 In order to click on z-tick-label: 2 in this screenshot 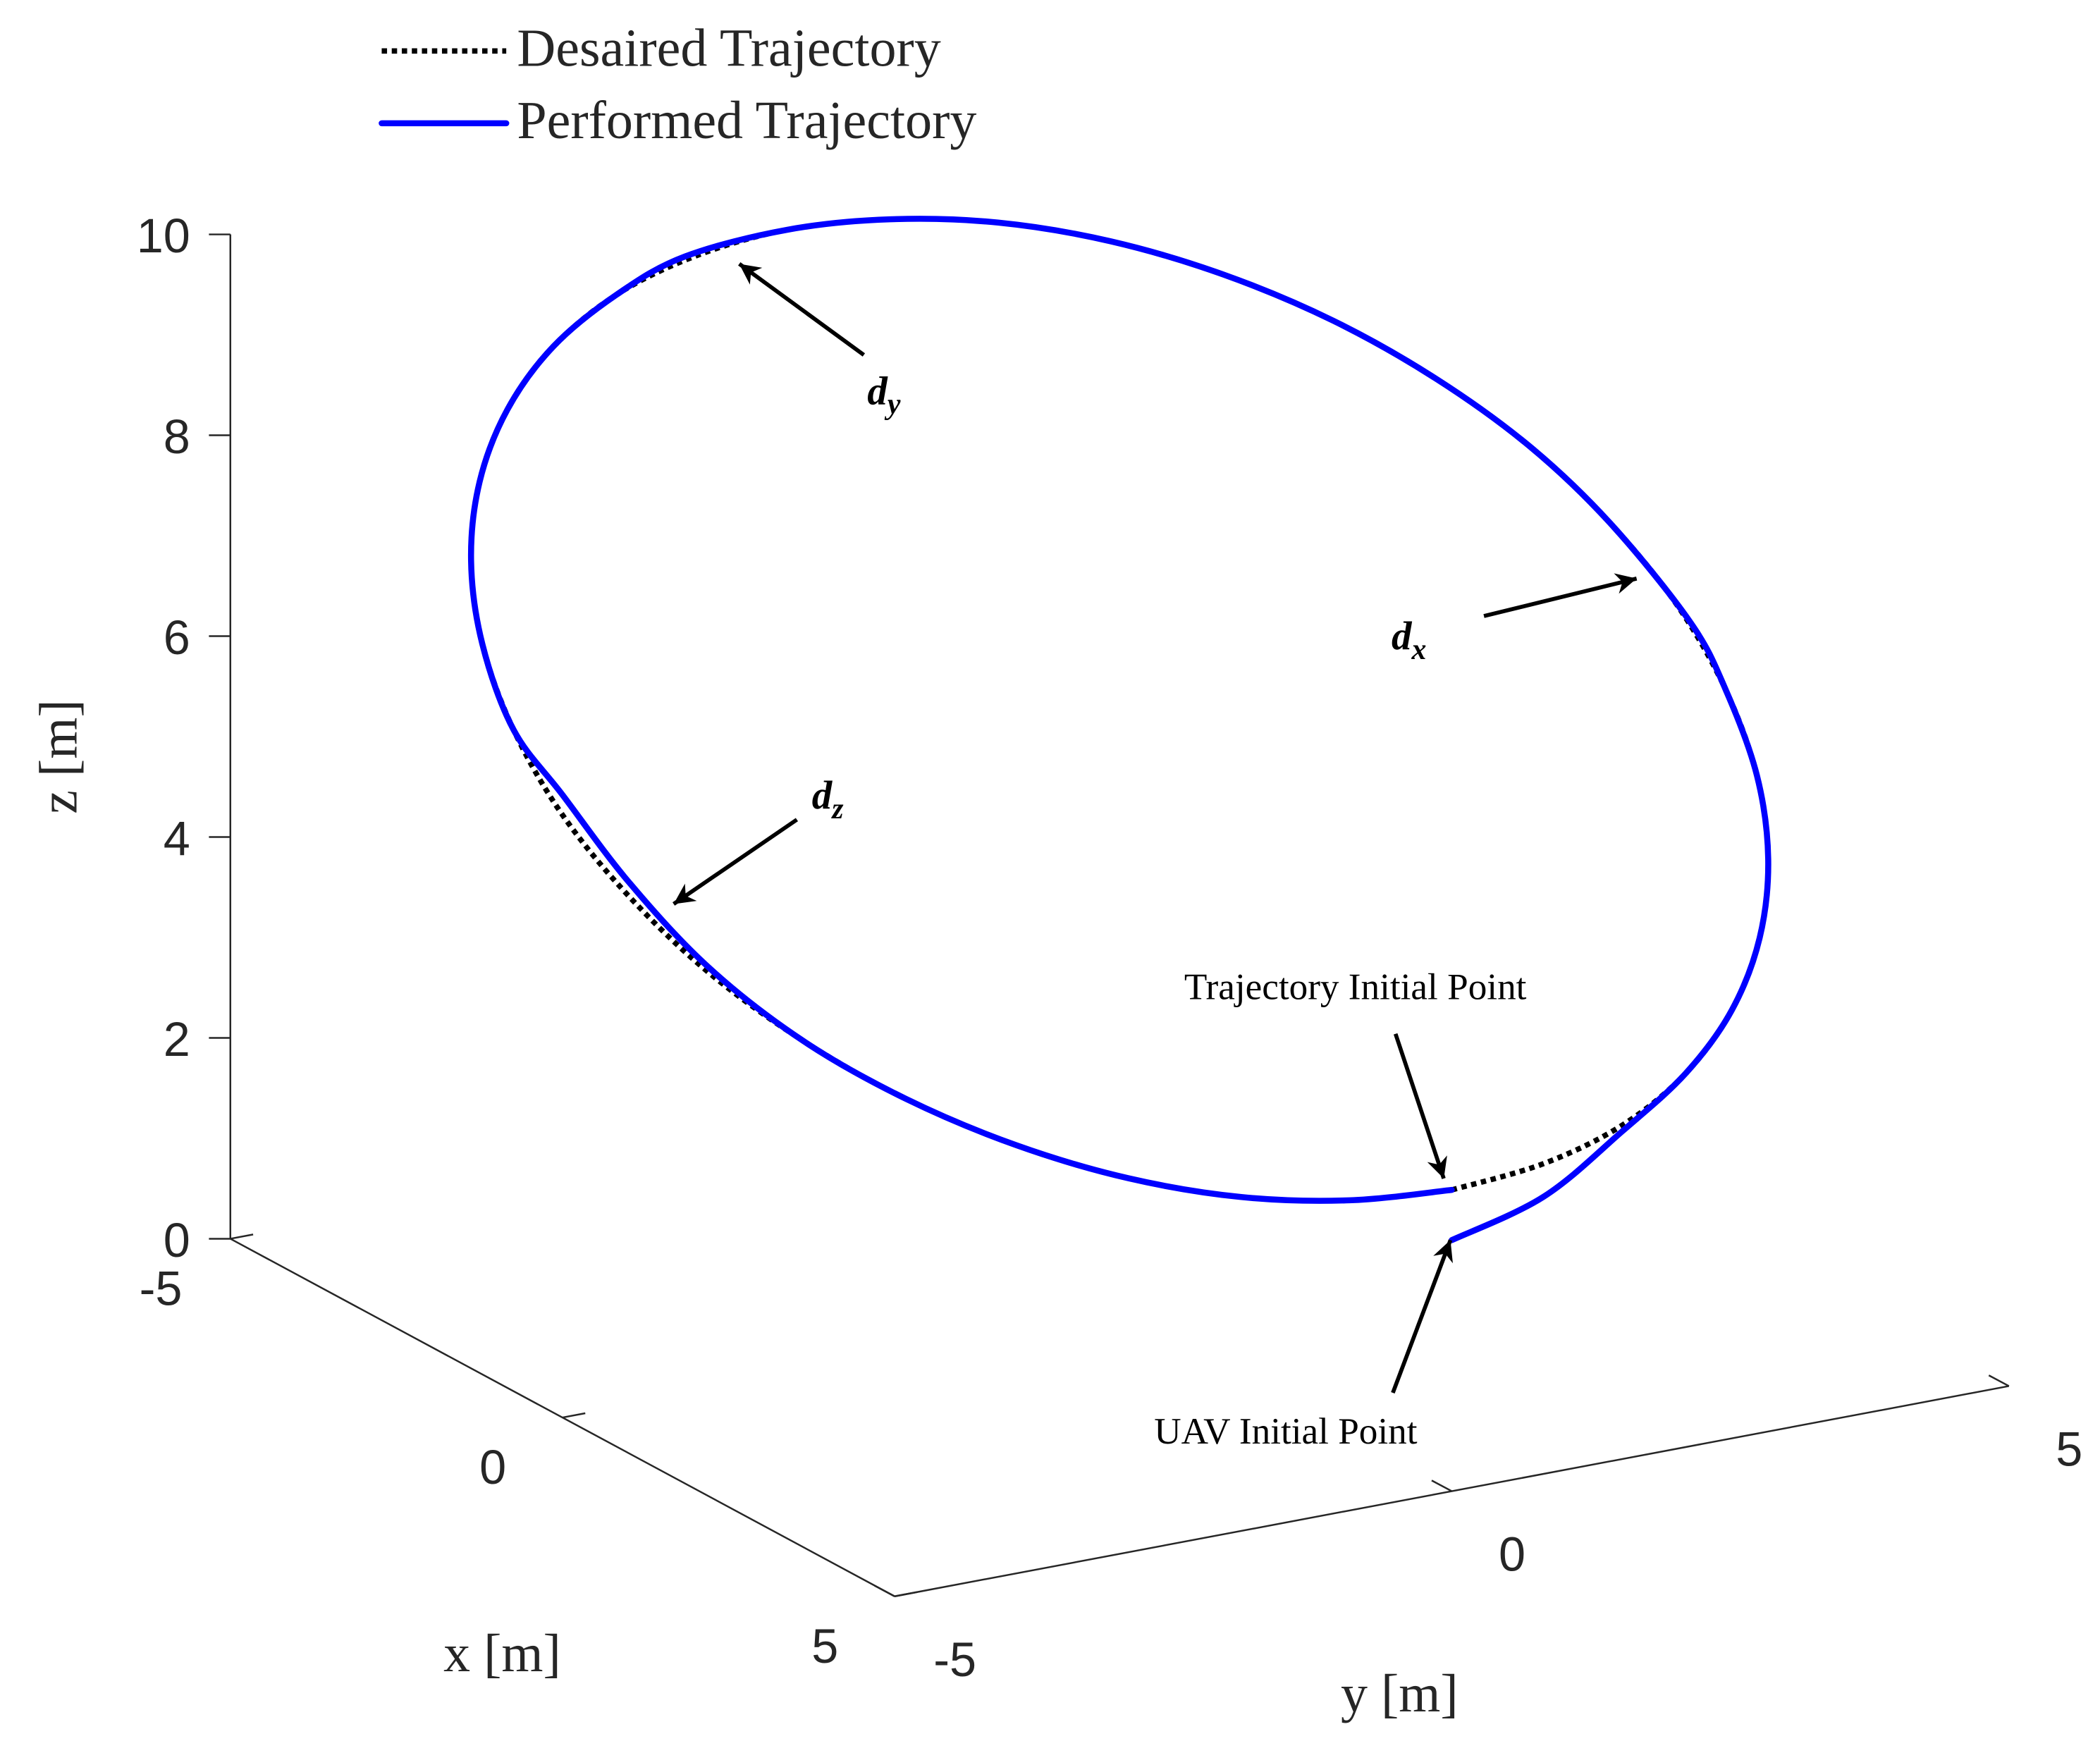, I will do `click(177, 1039)`.